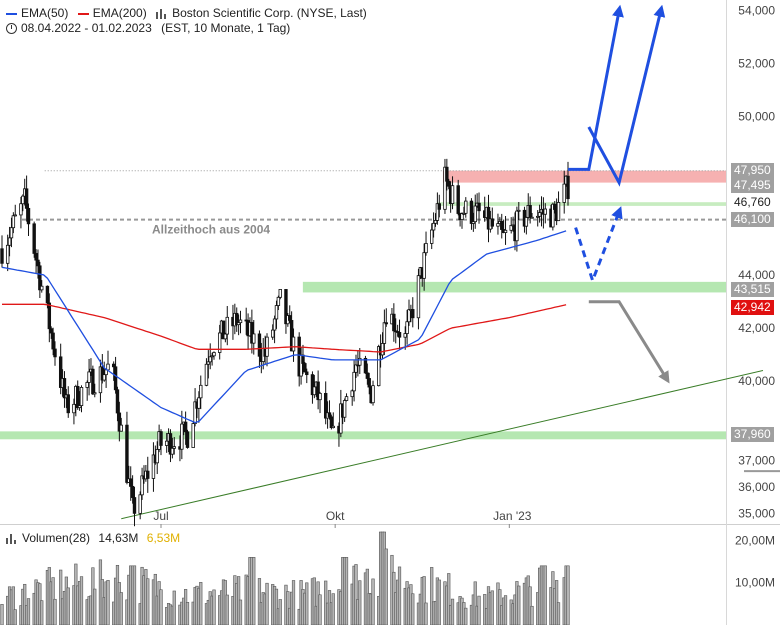 Image resolution: width=780 pixels, height=625 pixels. What do you see at coordinates (11, 13) in the screenshot?
I see `ema50-swatch` at bounding box center [11, 13].